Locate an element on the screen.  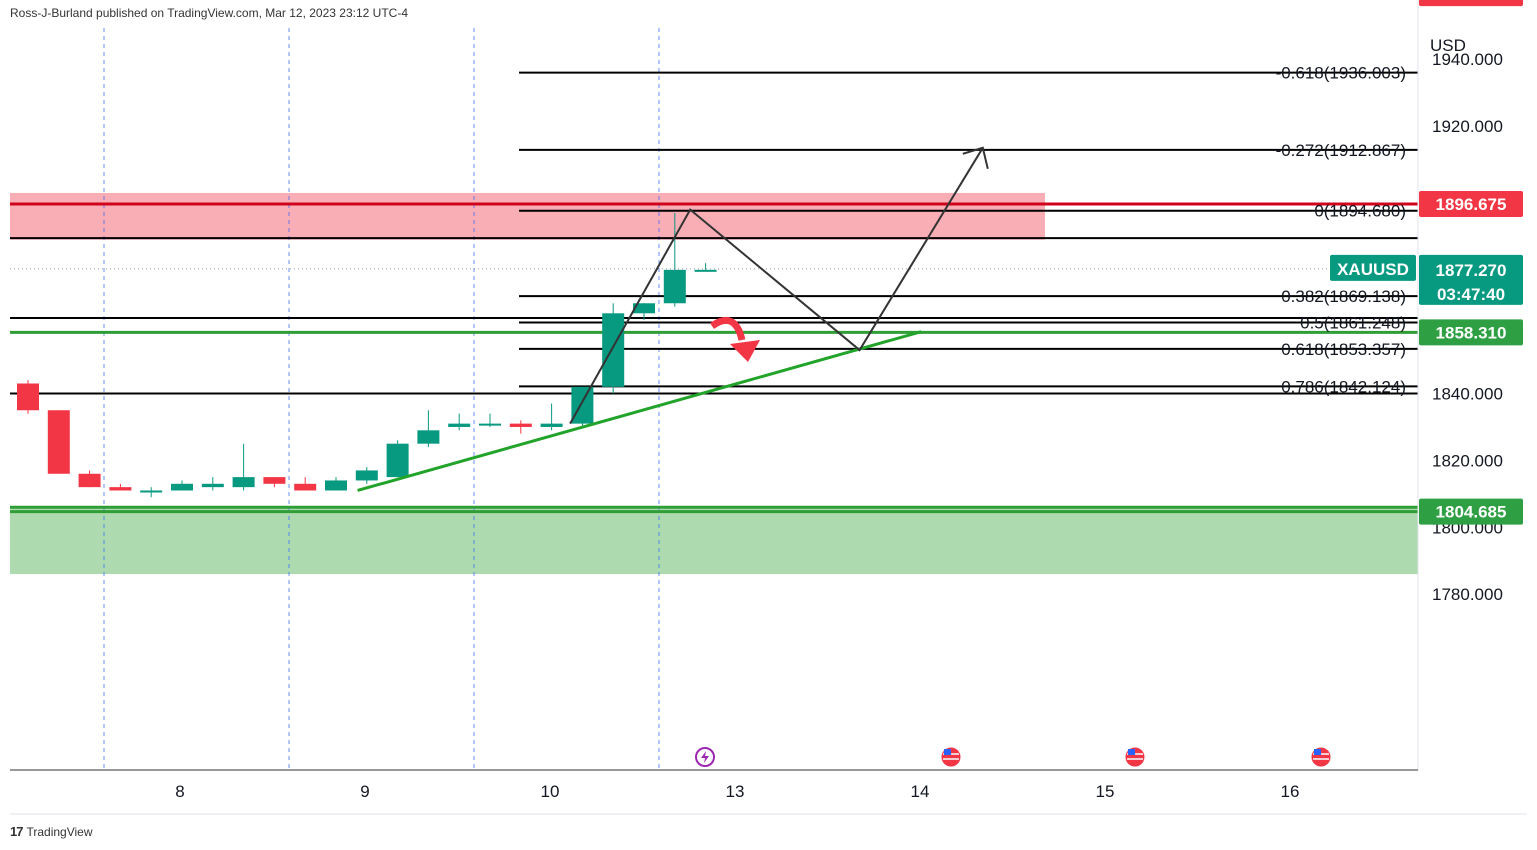
price-tag: 1804.685 is located at coordinates (1471, 512).